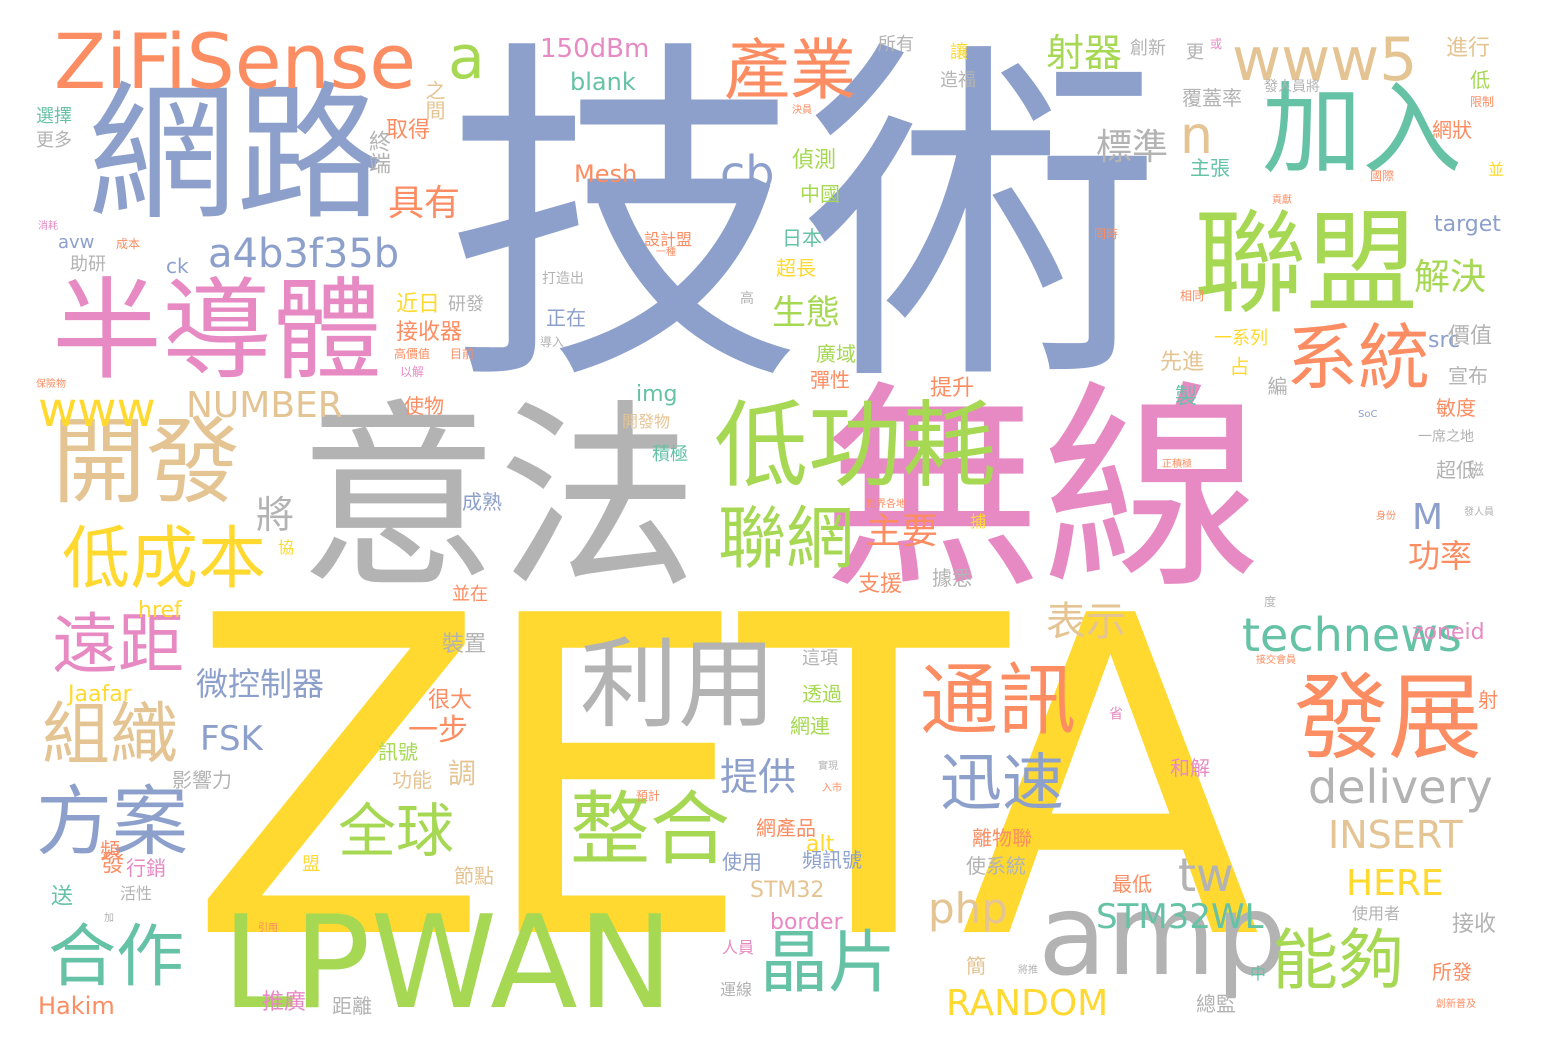  What do you see at coordinates (1448, 632) in the screenshot?
I see `word-zoneid: zoneid` at bounding box center [1448, 632].